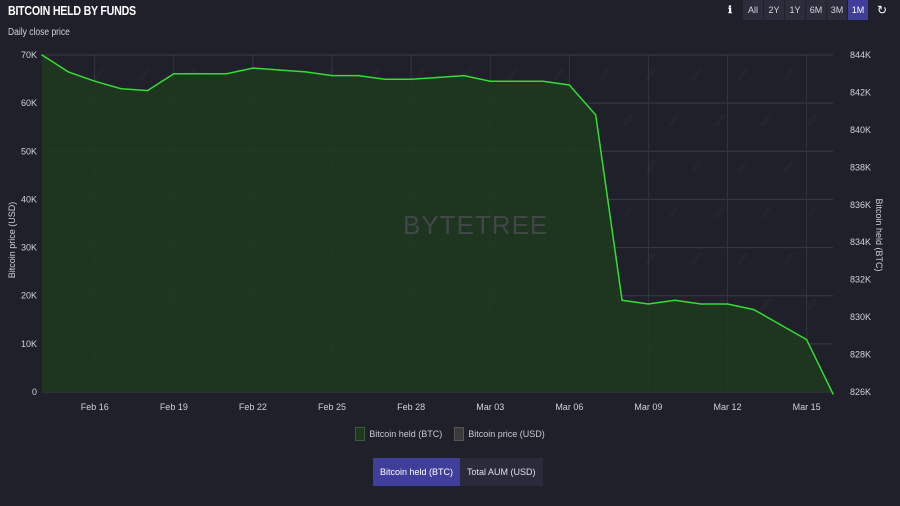 The image size is (900, 506). Describe the element at coordinates (730, 10) in the screenshot. I see `info-icon: ℹ` at that location.